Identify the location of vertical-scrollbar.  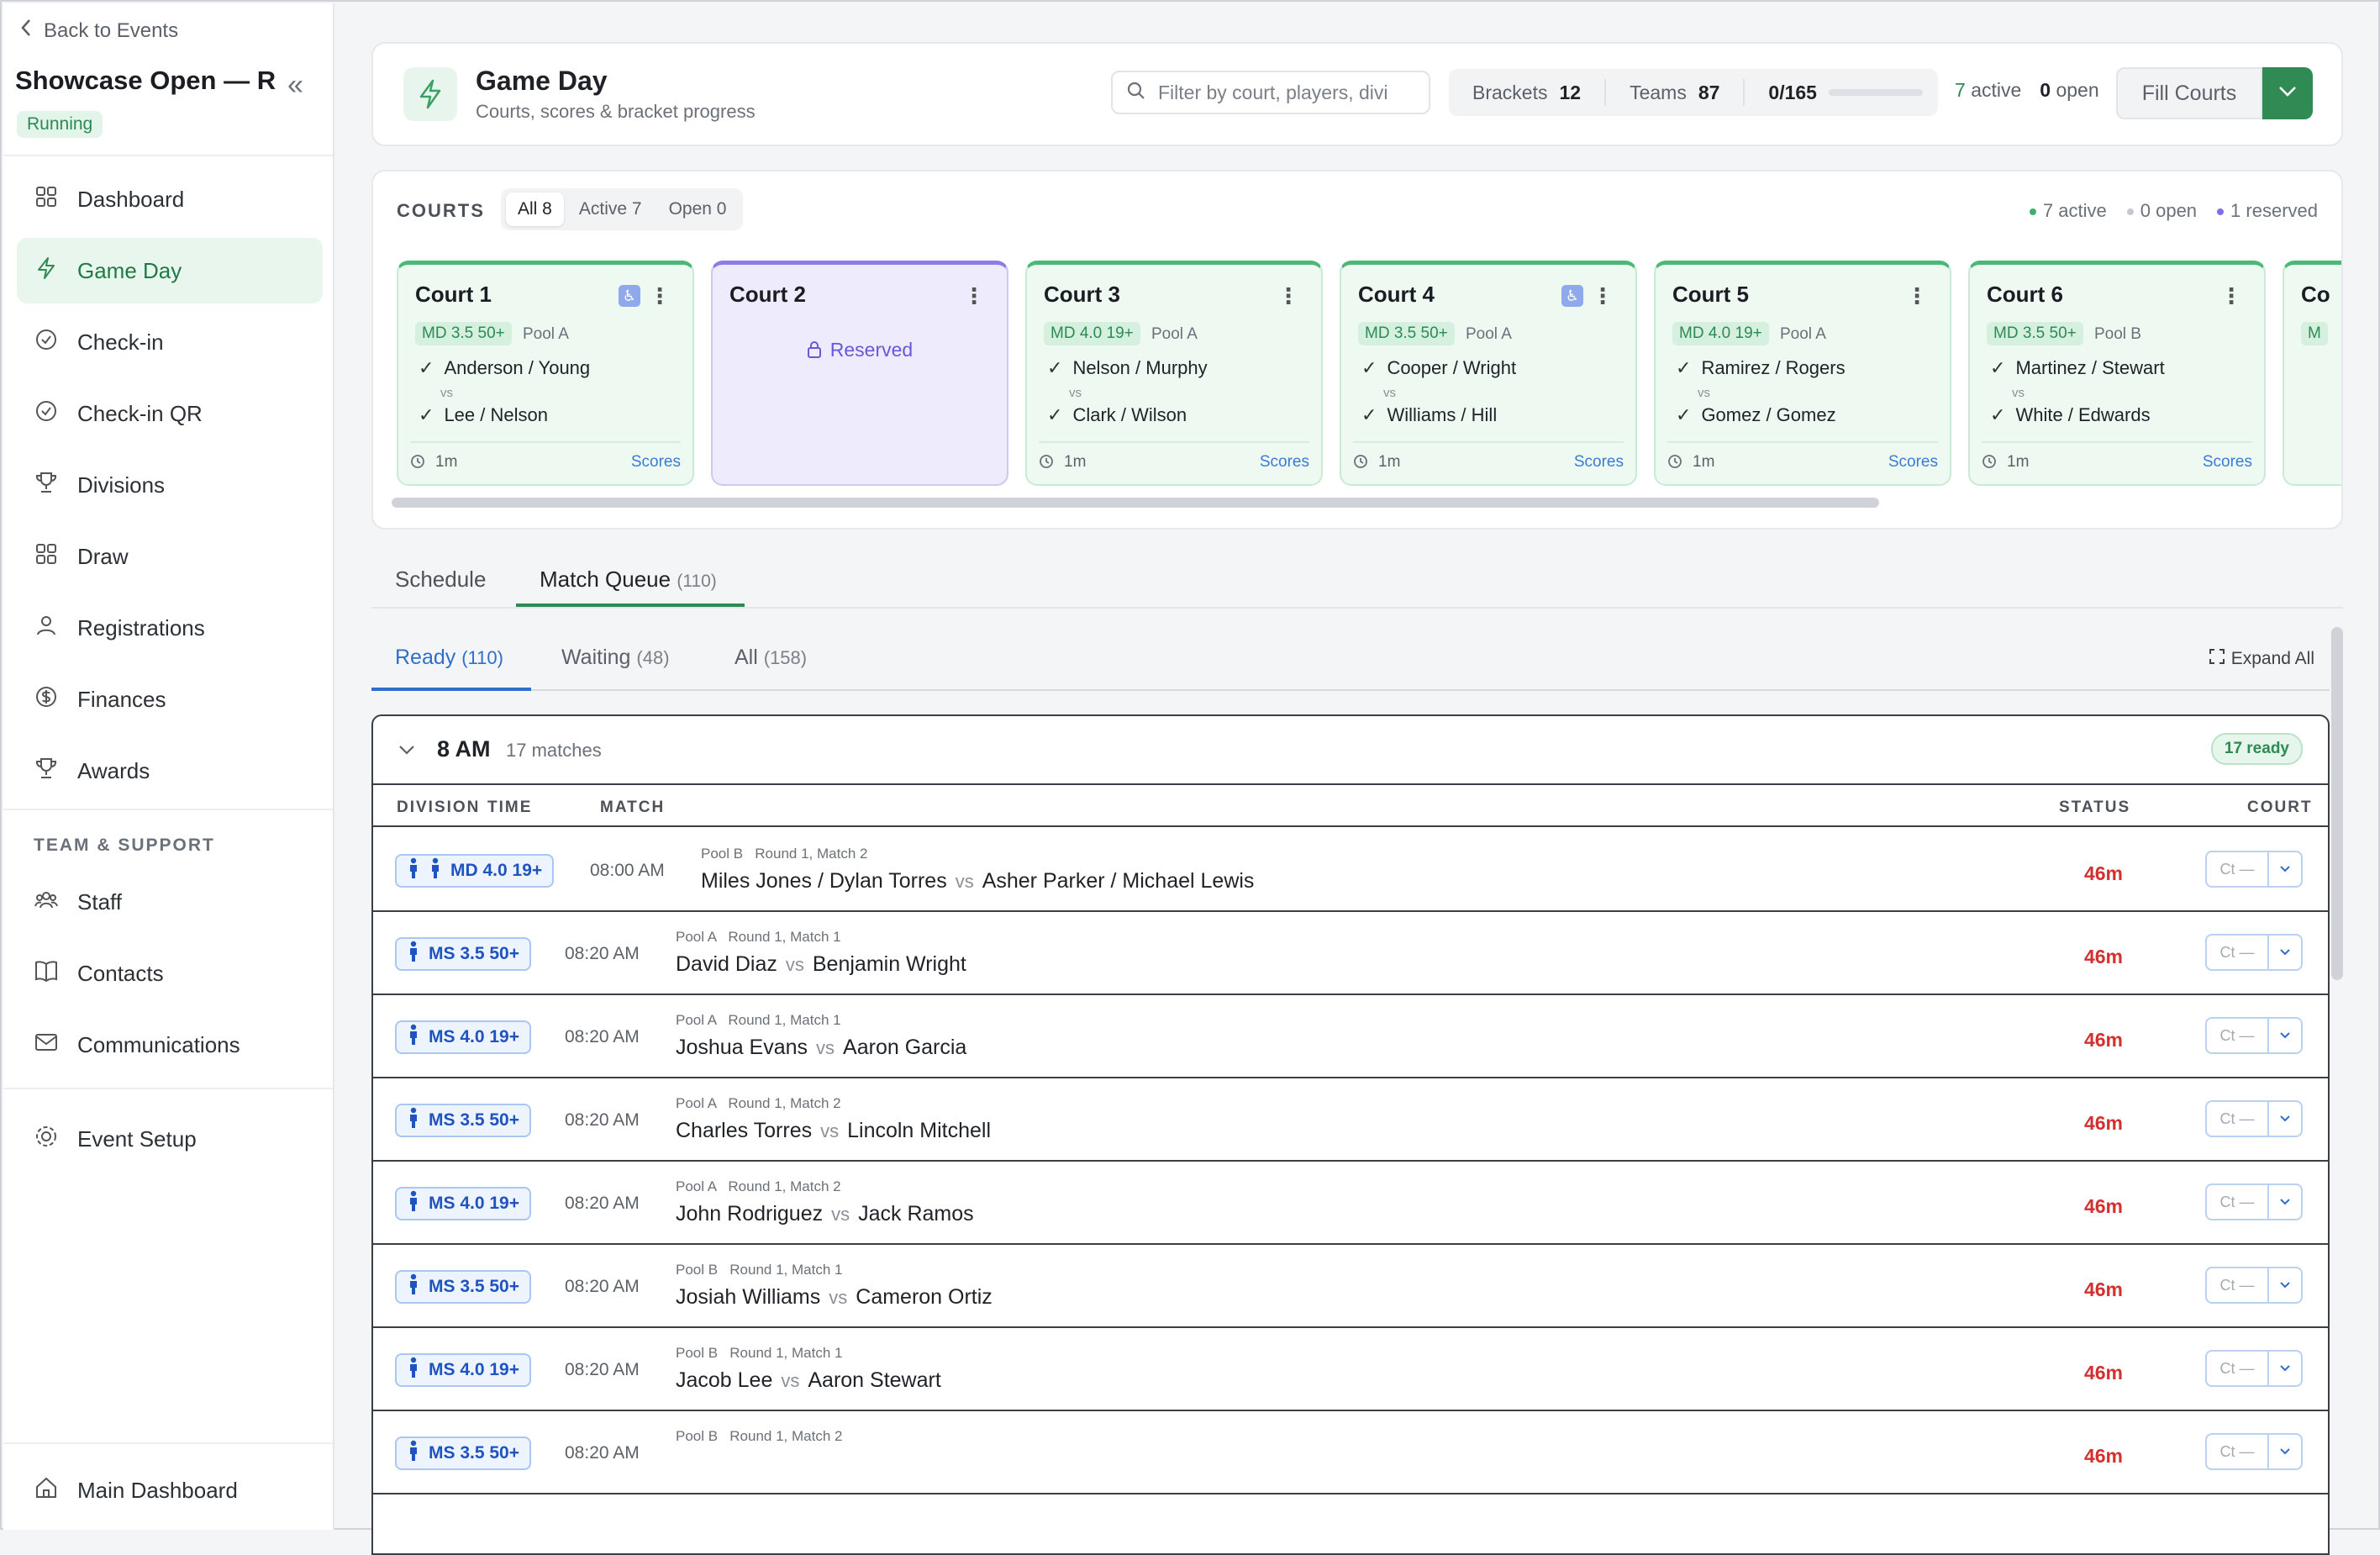
(2337, 803).